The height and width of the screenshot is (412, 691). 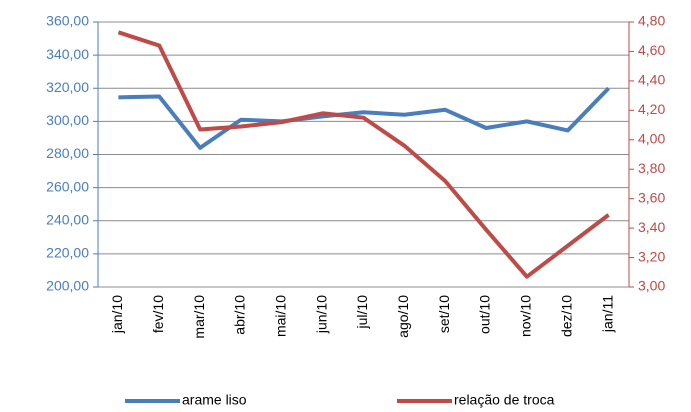 I want to click on x-tick-label: jan/11, so click(x=607, y=314).